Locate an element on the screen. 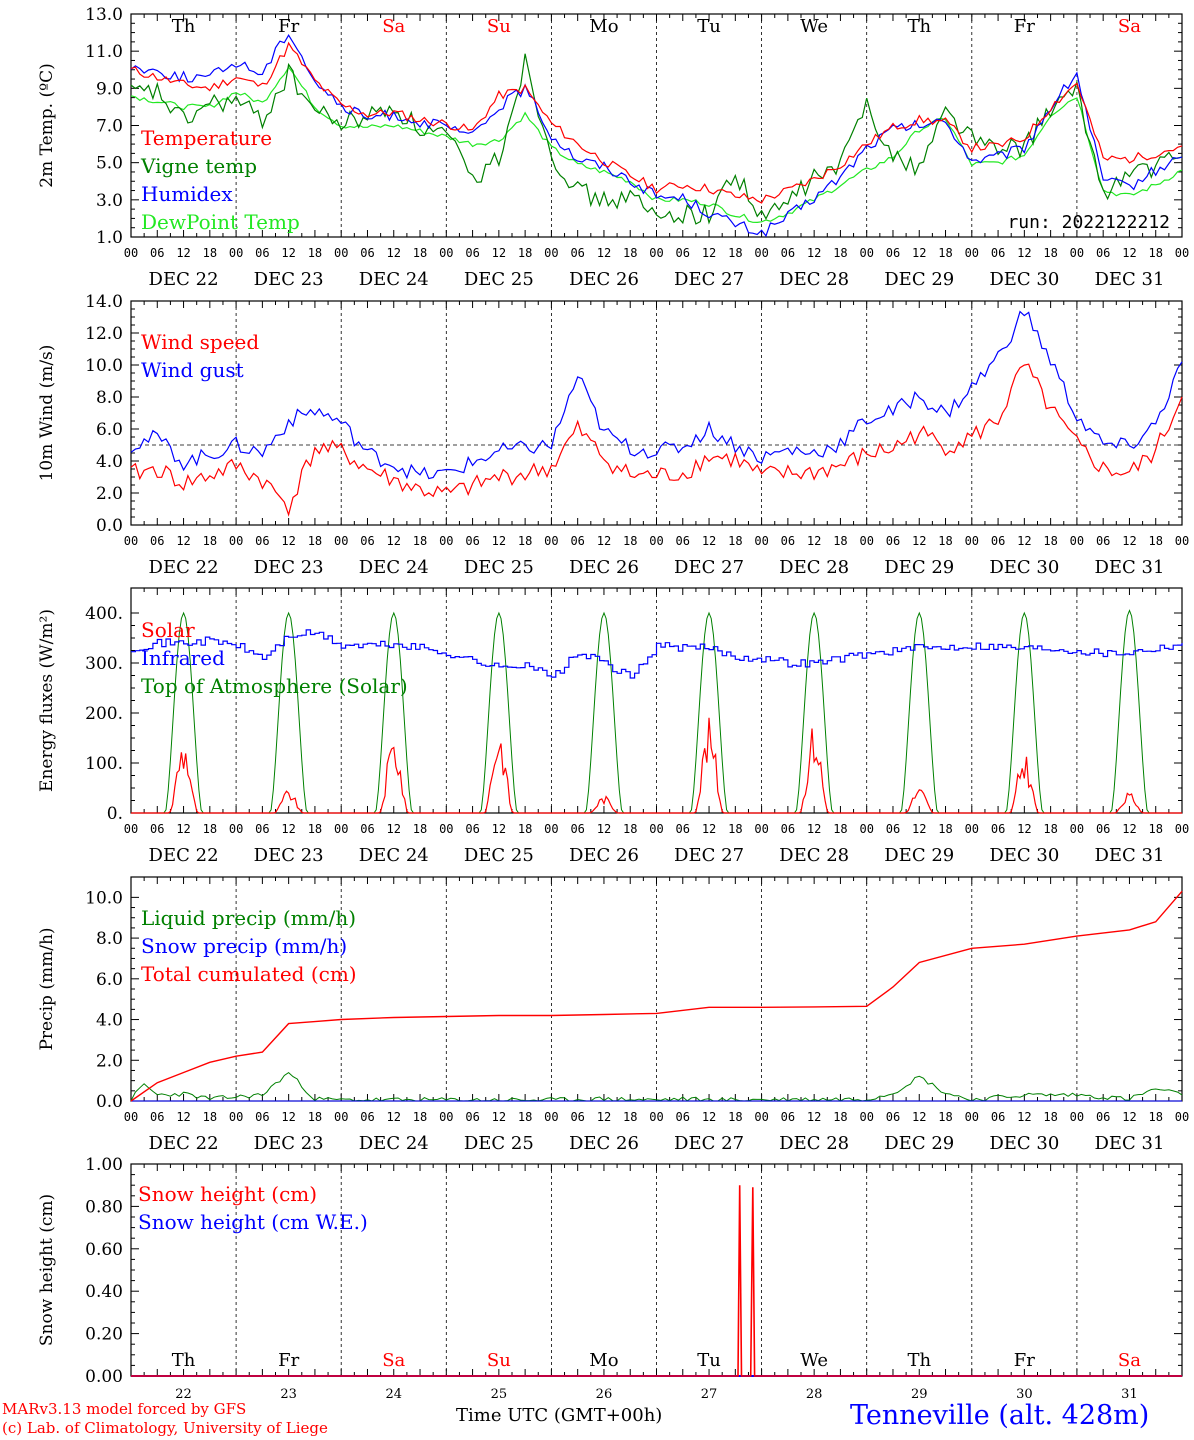 This screenshot has width=1194, height=1440. temp-date-label: DEC 29 is located at coordinates (919, 279).